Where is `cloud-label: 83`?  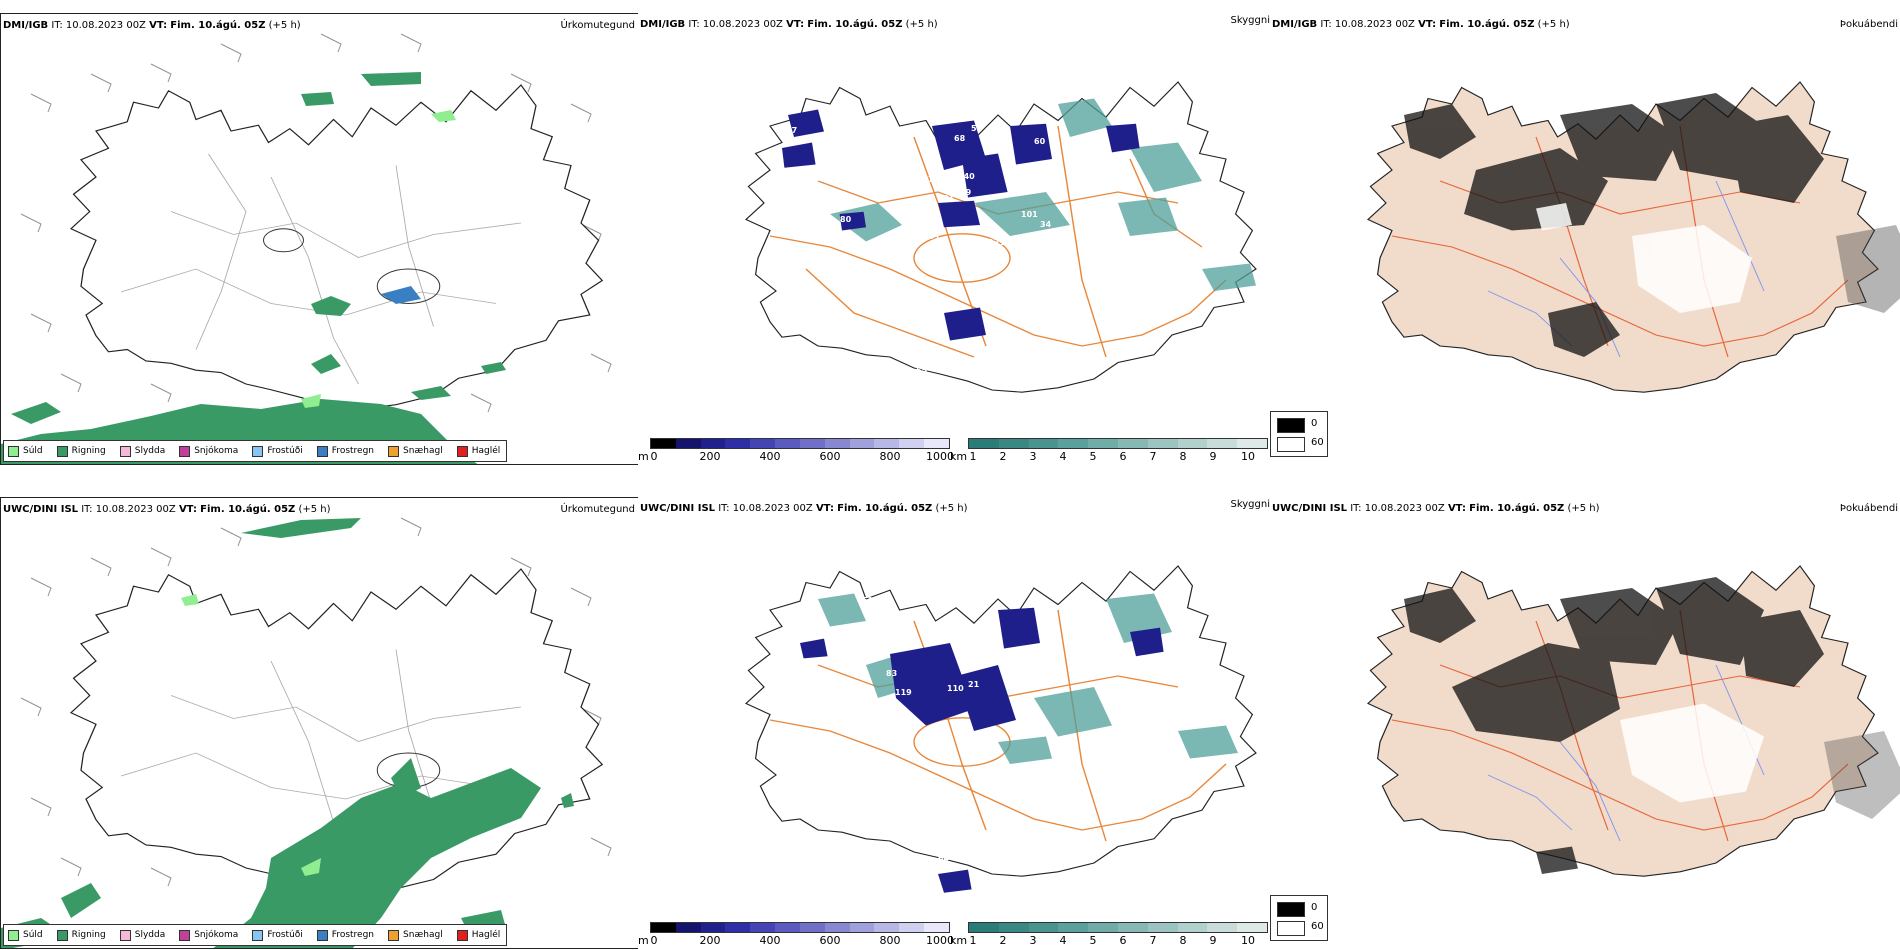 cloud-label: 83 is located at coordinates (891, 673).